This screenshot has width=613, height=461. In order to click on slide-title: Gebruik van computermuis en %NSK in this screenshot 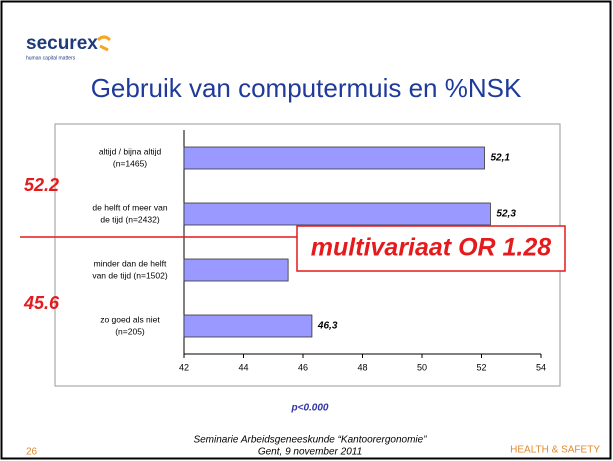, I will do `click(306, 88)`.